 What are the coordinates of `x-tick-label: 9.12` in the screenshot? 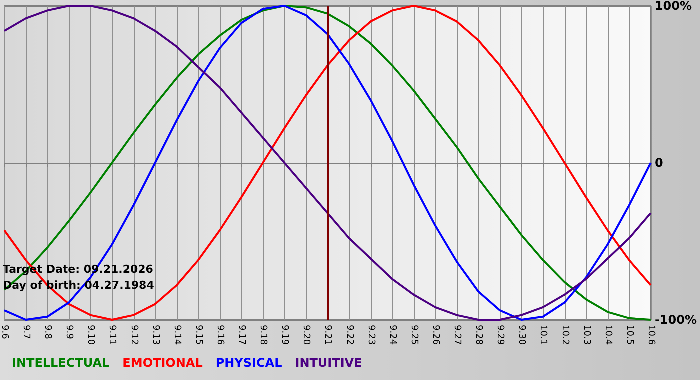 It's located at (133, 335).